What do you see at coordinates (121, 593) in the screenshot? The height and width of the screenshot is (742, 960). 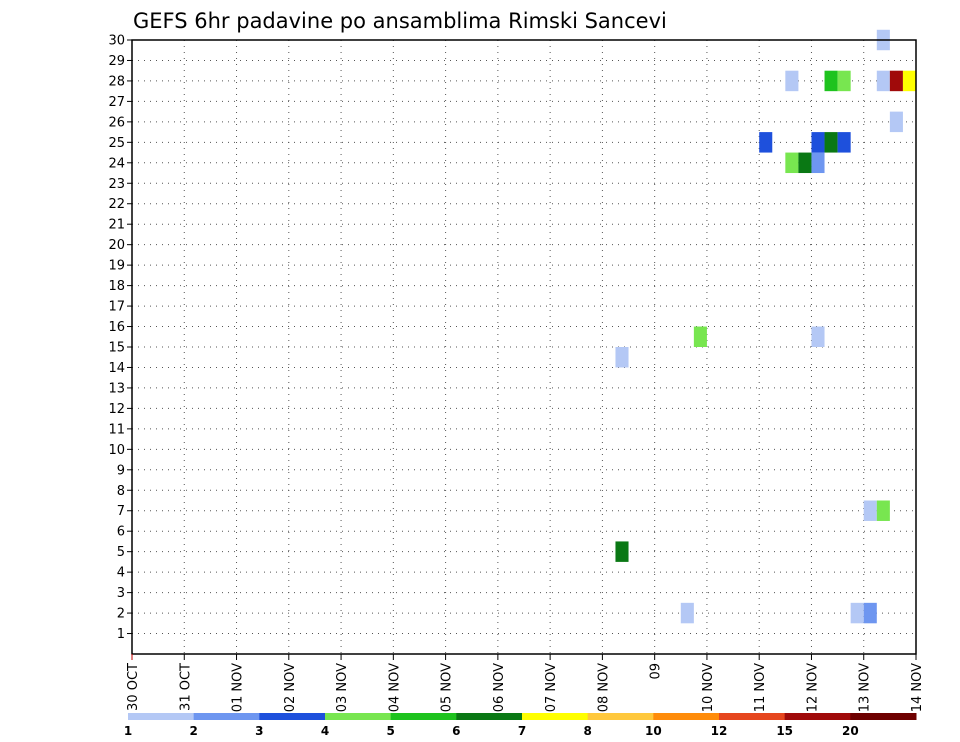 I see `y-tick-label: 3` at bounding box center [121, 593].